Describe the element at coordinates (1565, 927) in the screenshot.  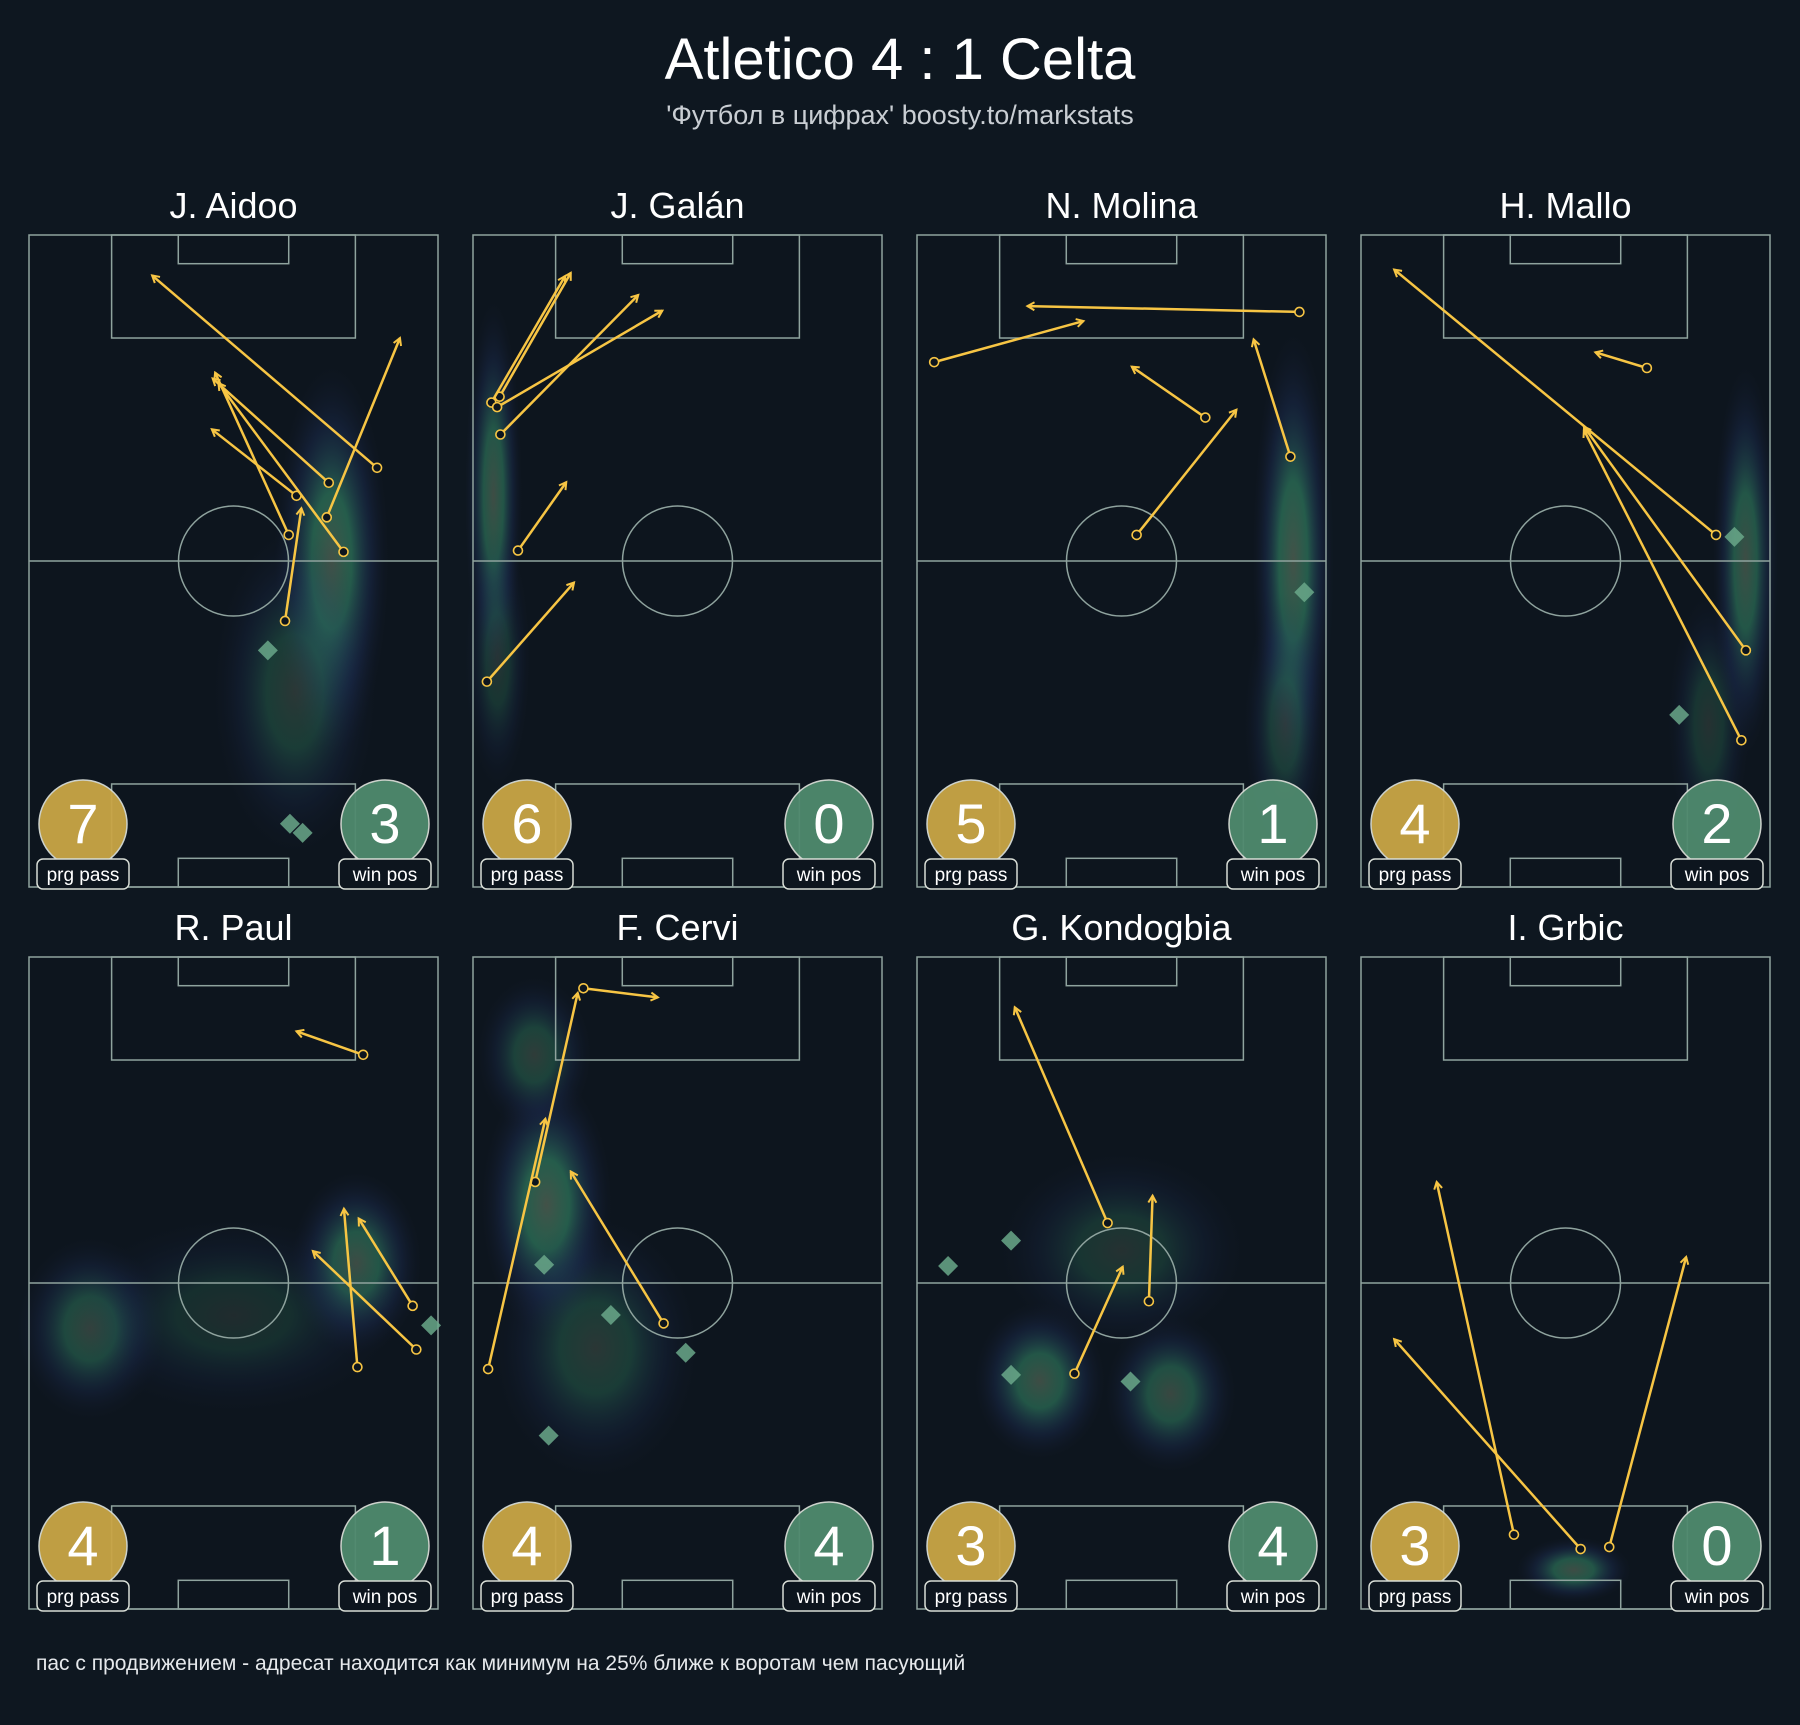
I see `player-name: I. Grbic` at that location.